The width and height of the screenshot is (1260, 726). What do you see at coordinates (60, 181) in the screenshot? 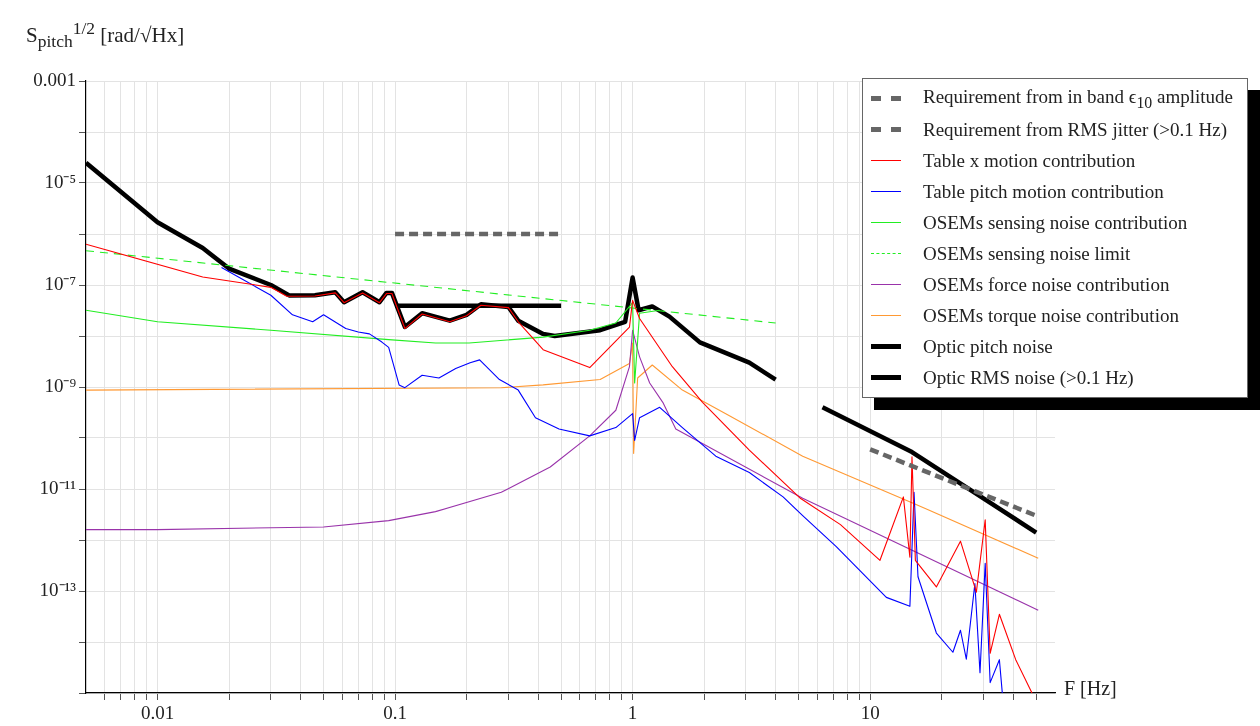
I see `y-tick-label: 10⁻⁵` at bounding box center [60, 181].